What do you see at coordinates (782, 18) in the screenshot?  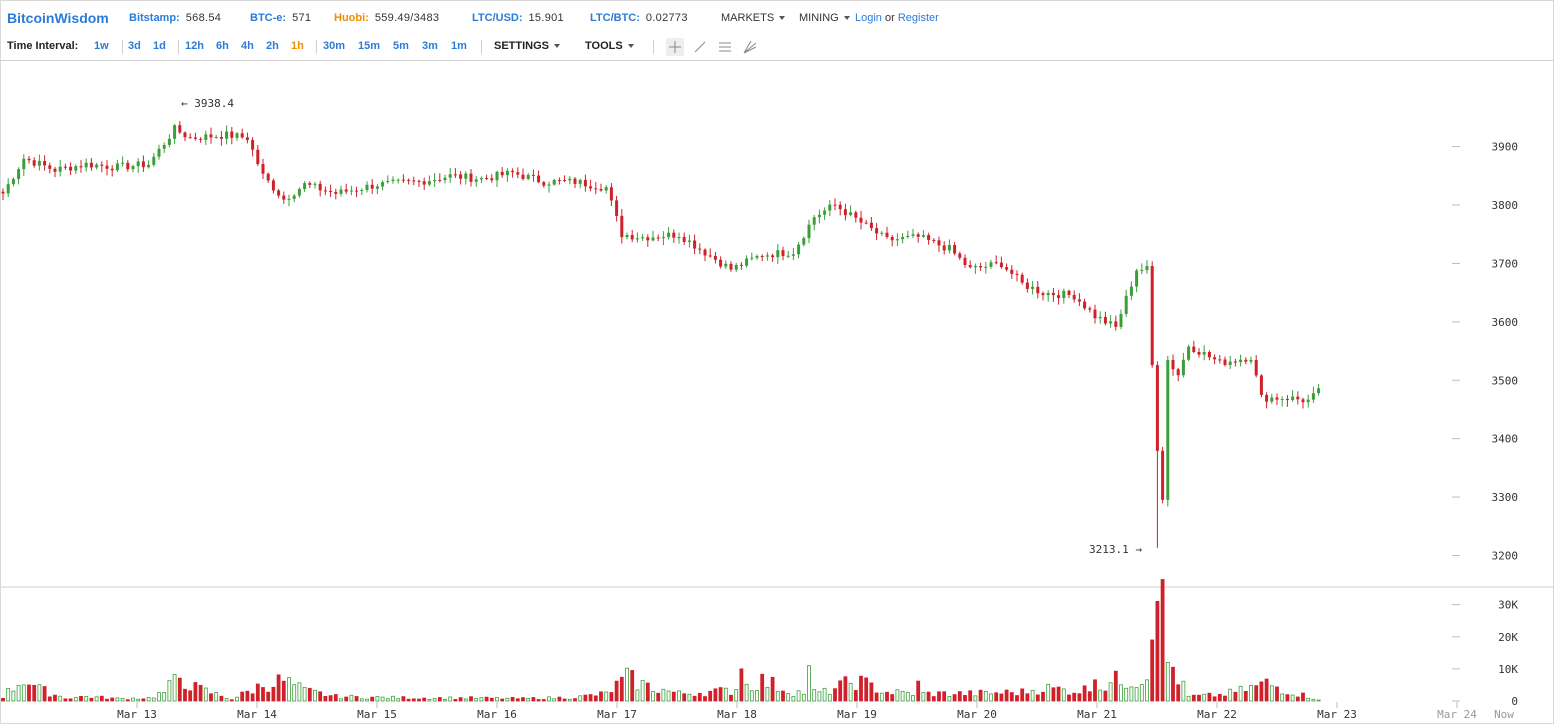 I see `chevron-down-icon` at bounding box center [782, 18].